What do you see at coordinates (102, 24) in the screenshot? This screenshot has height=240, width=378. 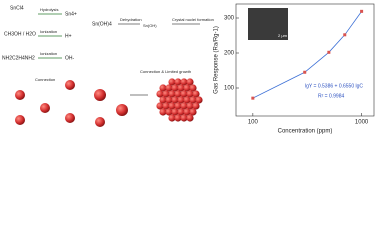 I see `intermediate: Sn(OH)4` at bounding box center [102, 24].